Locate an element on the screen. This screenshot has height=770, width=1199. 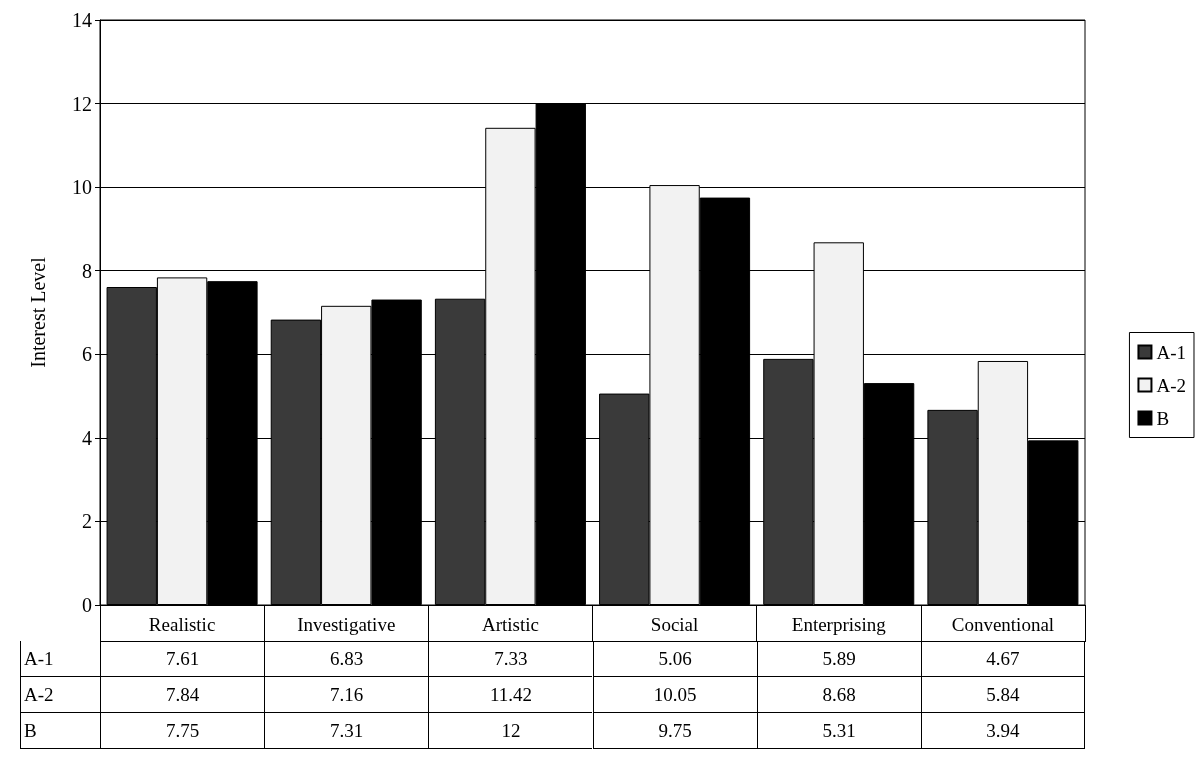
x-tick-label: Conventional is located at coordinates (1003, 624).